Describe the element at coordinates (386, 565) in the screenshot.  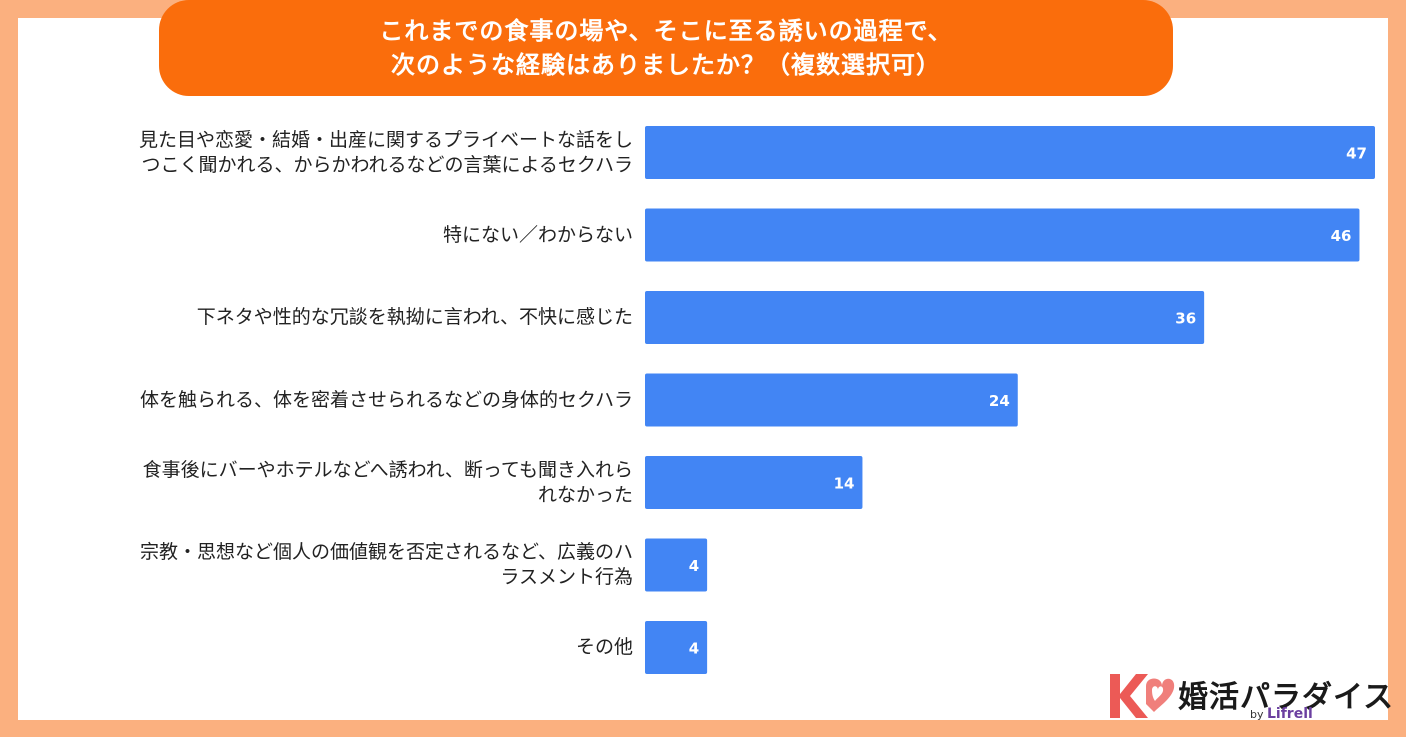
I see `category-label-text: 宗教・思想など個人の価値観を否定されるなど、広義のハラスメント行為` at that location.